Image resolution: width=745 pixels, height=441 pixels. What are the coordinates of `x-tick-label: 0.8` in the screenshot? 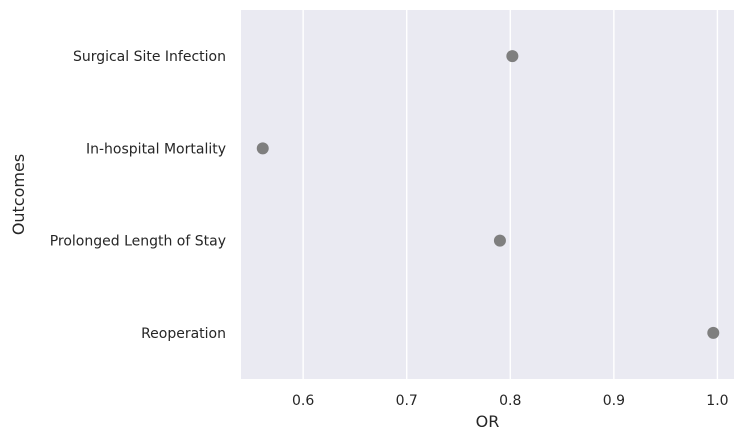 It's located at (510, 401).